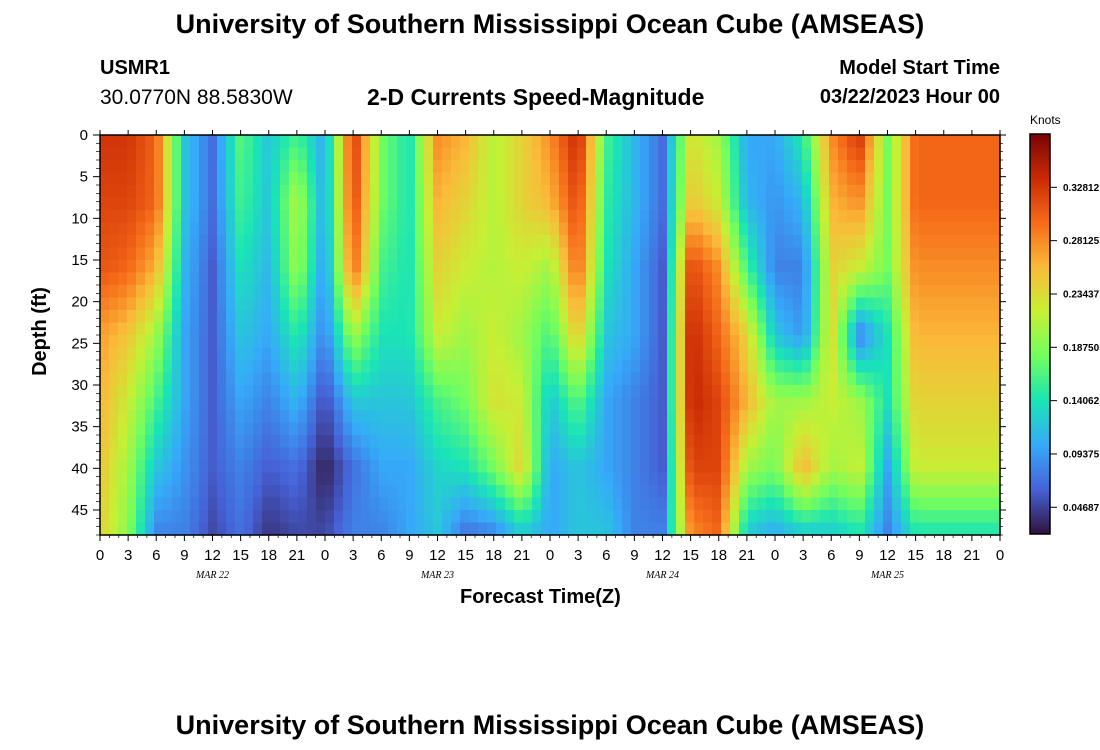 The height and width of the screenshot is (750, 1100). What do you see at coordinates (437, 575) in the screenshot?
I see `date-label: MAR 23` at bounding box center [437, 575].